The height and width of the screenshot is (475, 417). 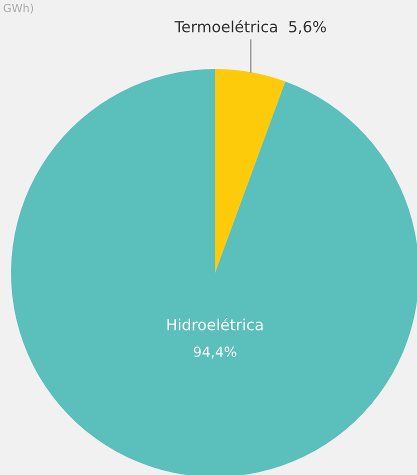 What do you see at coordinates (215, 352) in the screenshot?
I see `data-label: 94,4%` at bounding box center [215, 352].